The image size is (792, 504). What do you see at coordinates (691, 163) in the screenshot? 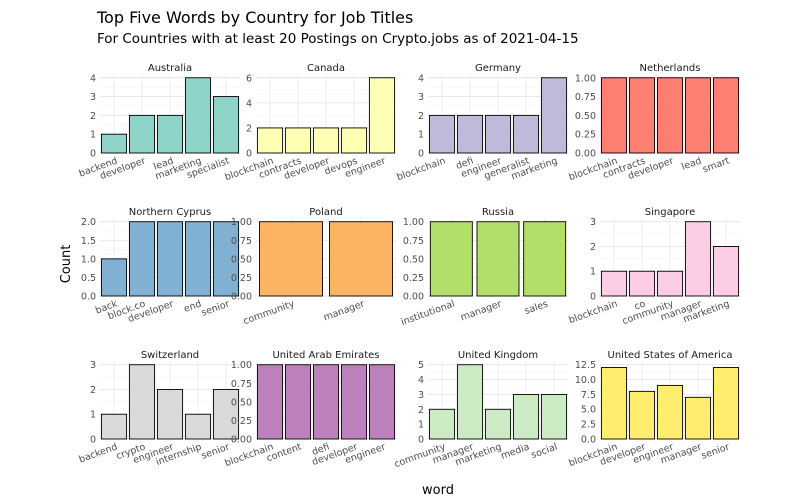
I see `x-tick-label: lead` at bounding box center [691, 163].